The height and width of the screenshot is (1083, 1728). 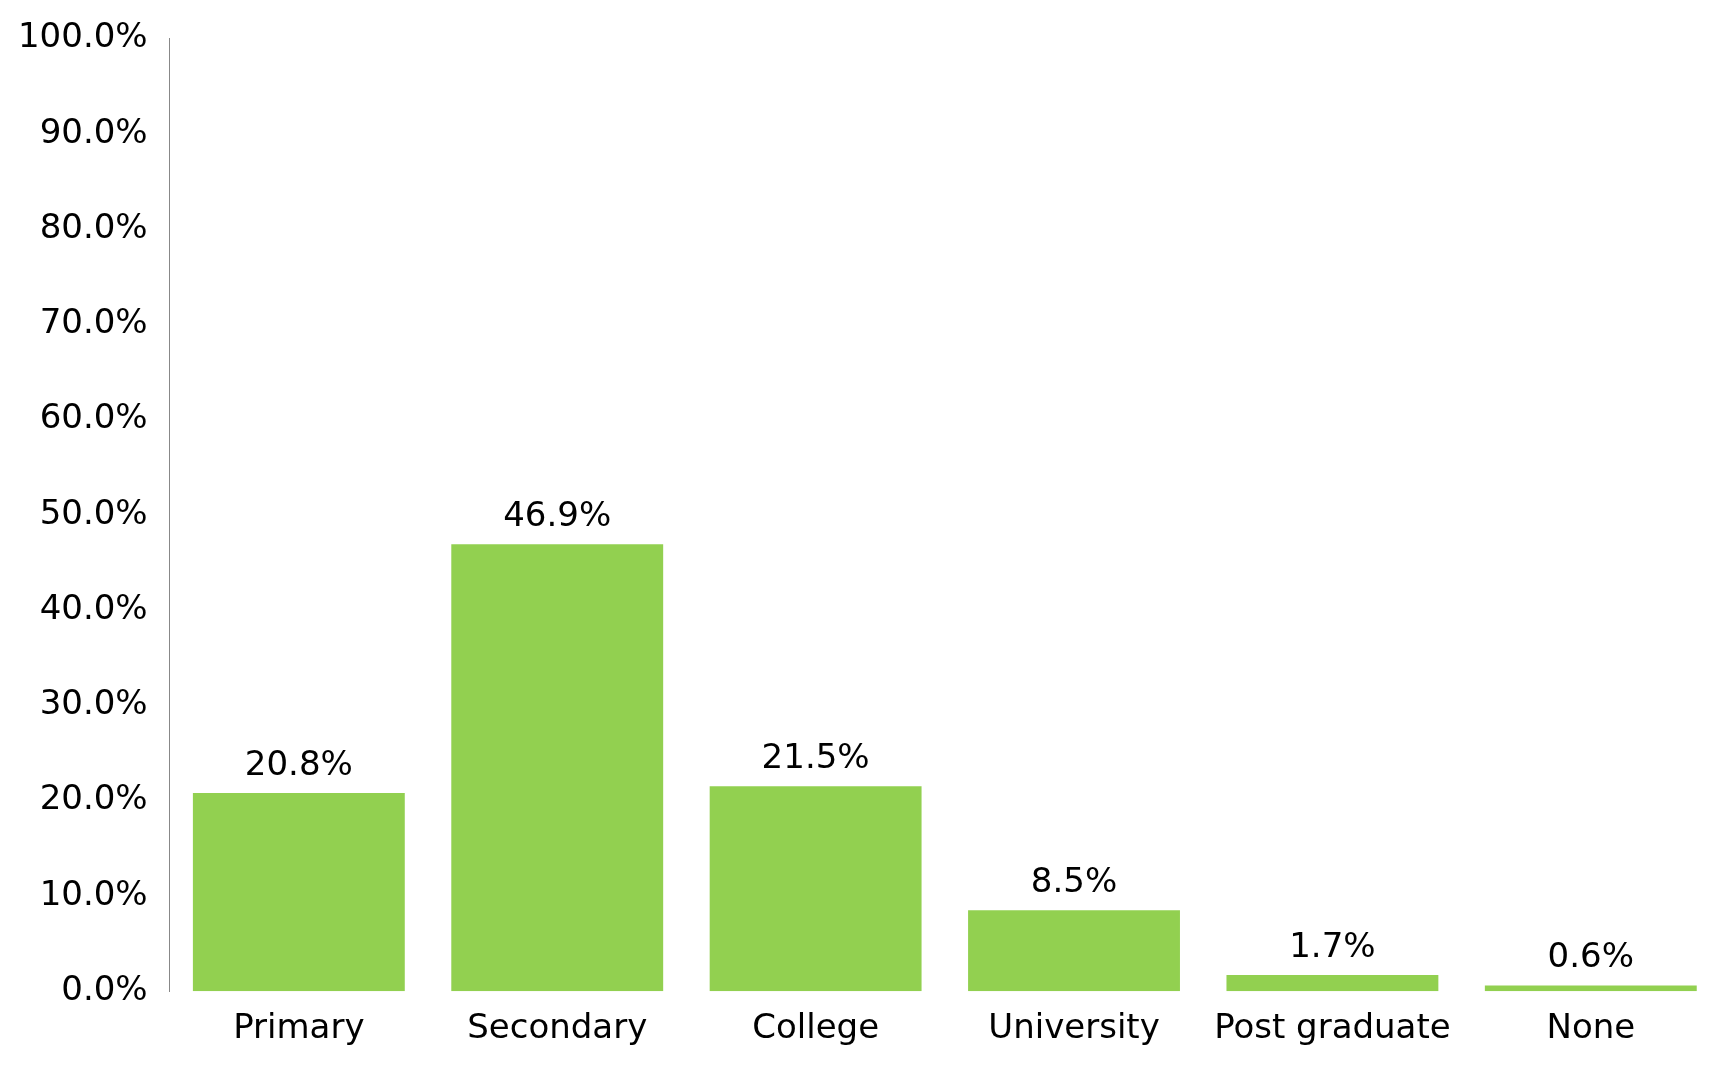 What do you see at coordinates (93, 130) in the screenshot?
I see `y-tick-label: 90.0%` at bounding box center [93, 130].